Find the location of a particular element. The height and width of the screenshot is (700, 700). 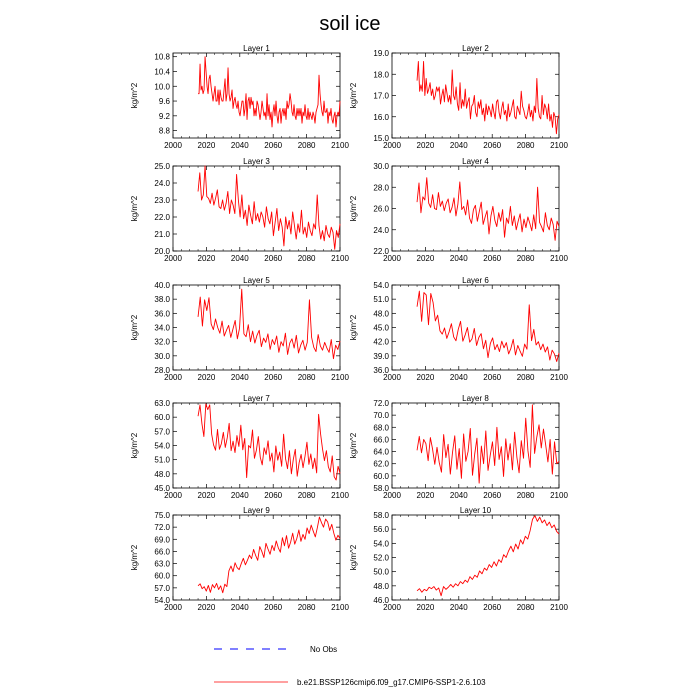

legend-obs-label: No Obs is located at coordinates (323, 649).